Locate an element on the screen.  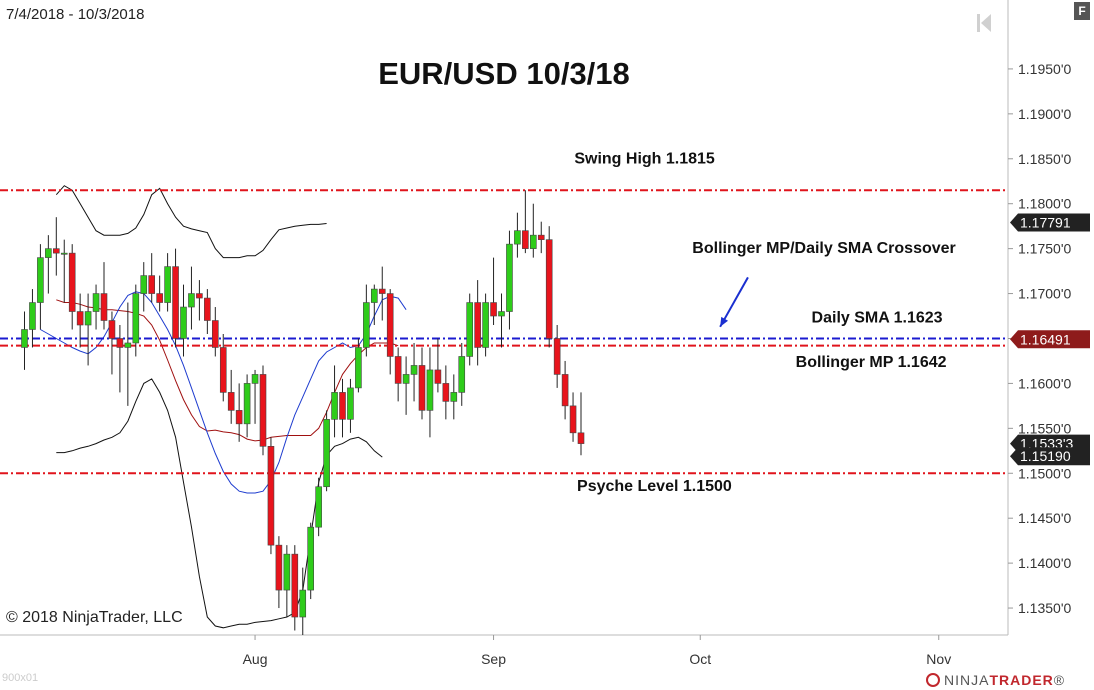
f-button: F is located at coordinates (1082, 11).